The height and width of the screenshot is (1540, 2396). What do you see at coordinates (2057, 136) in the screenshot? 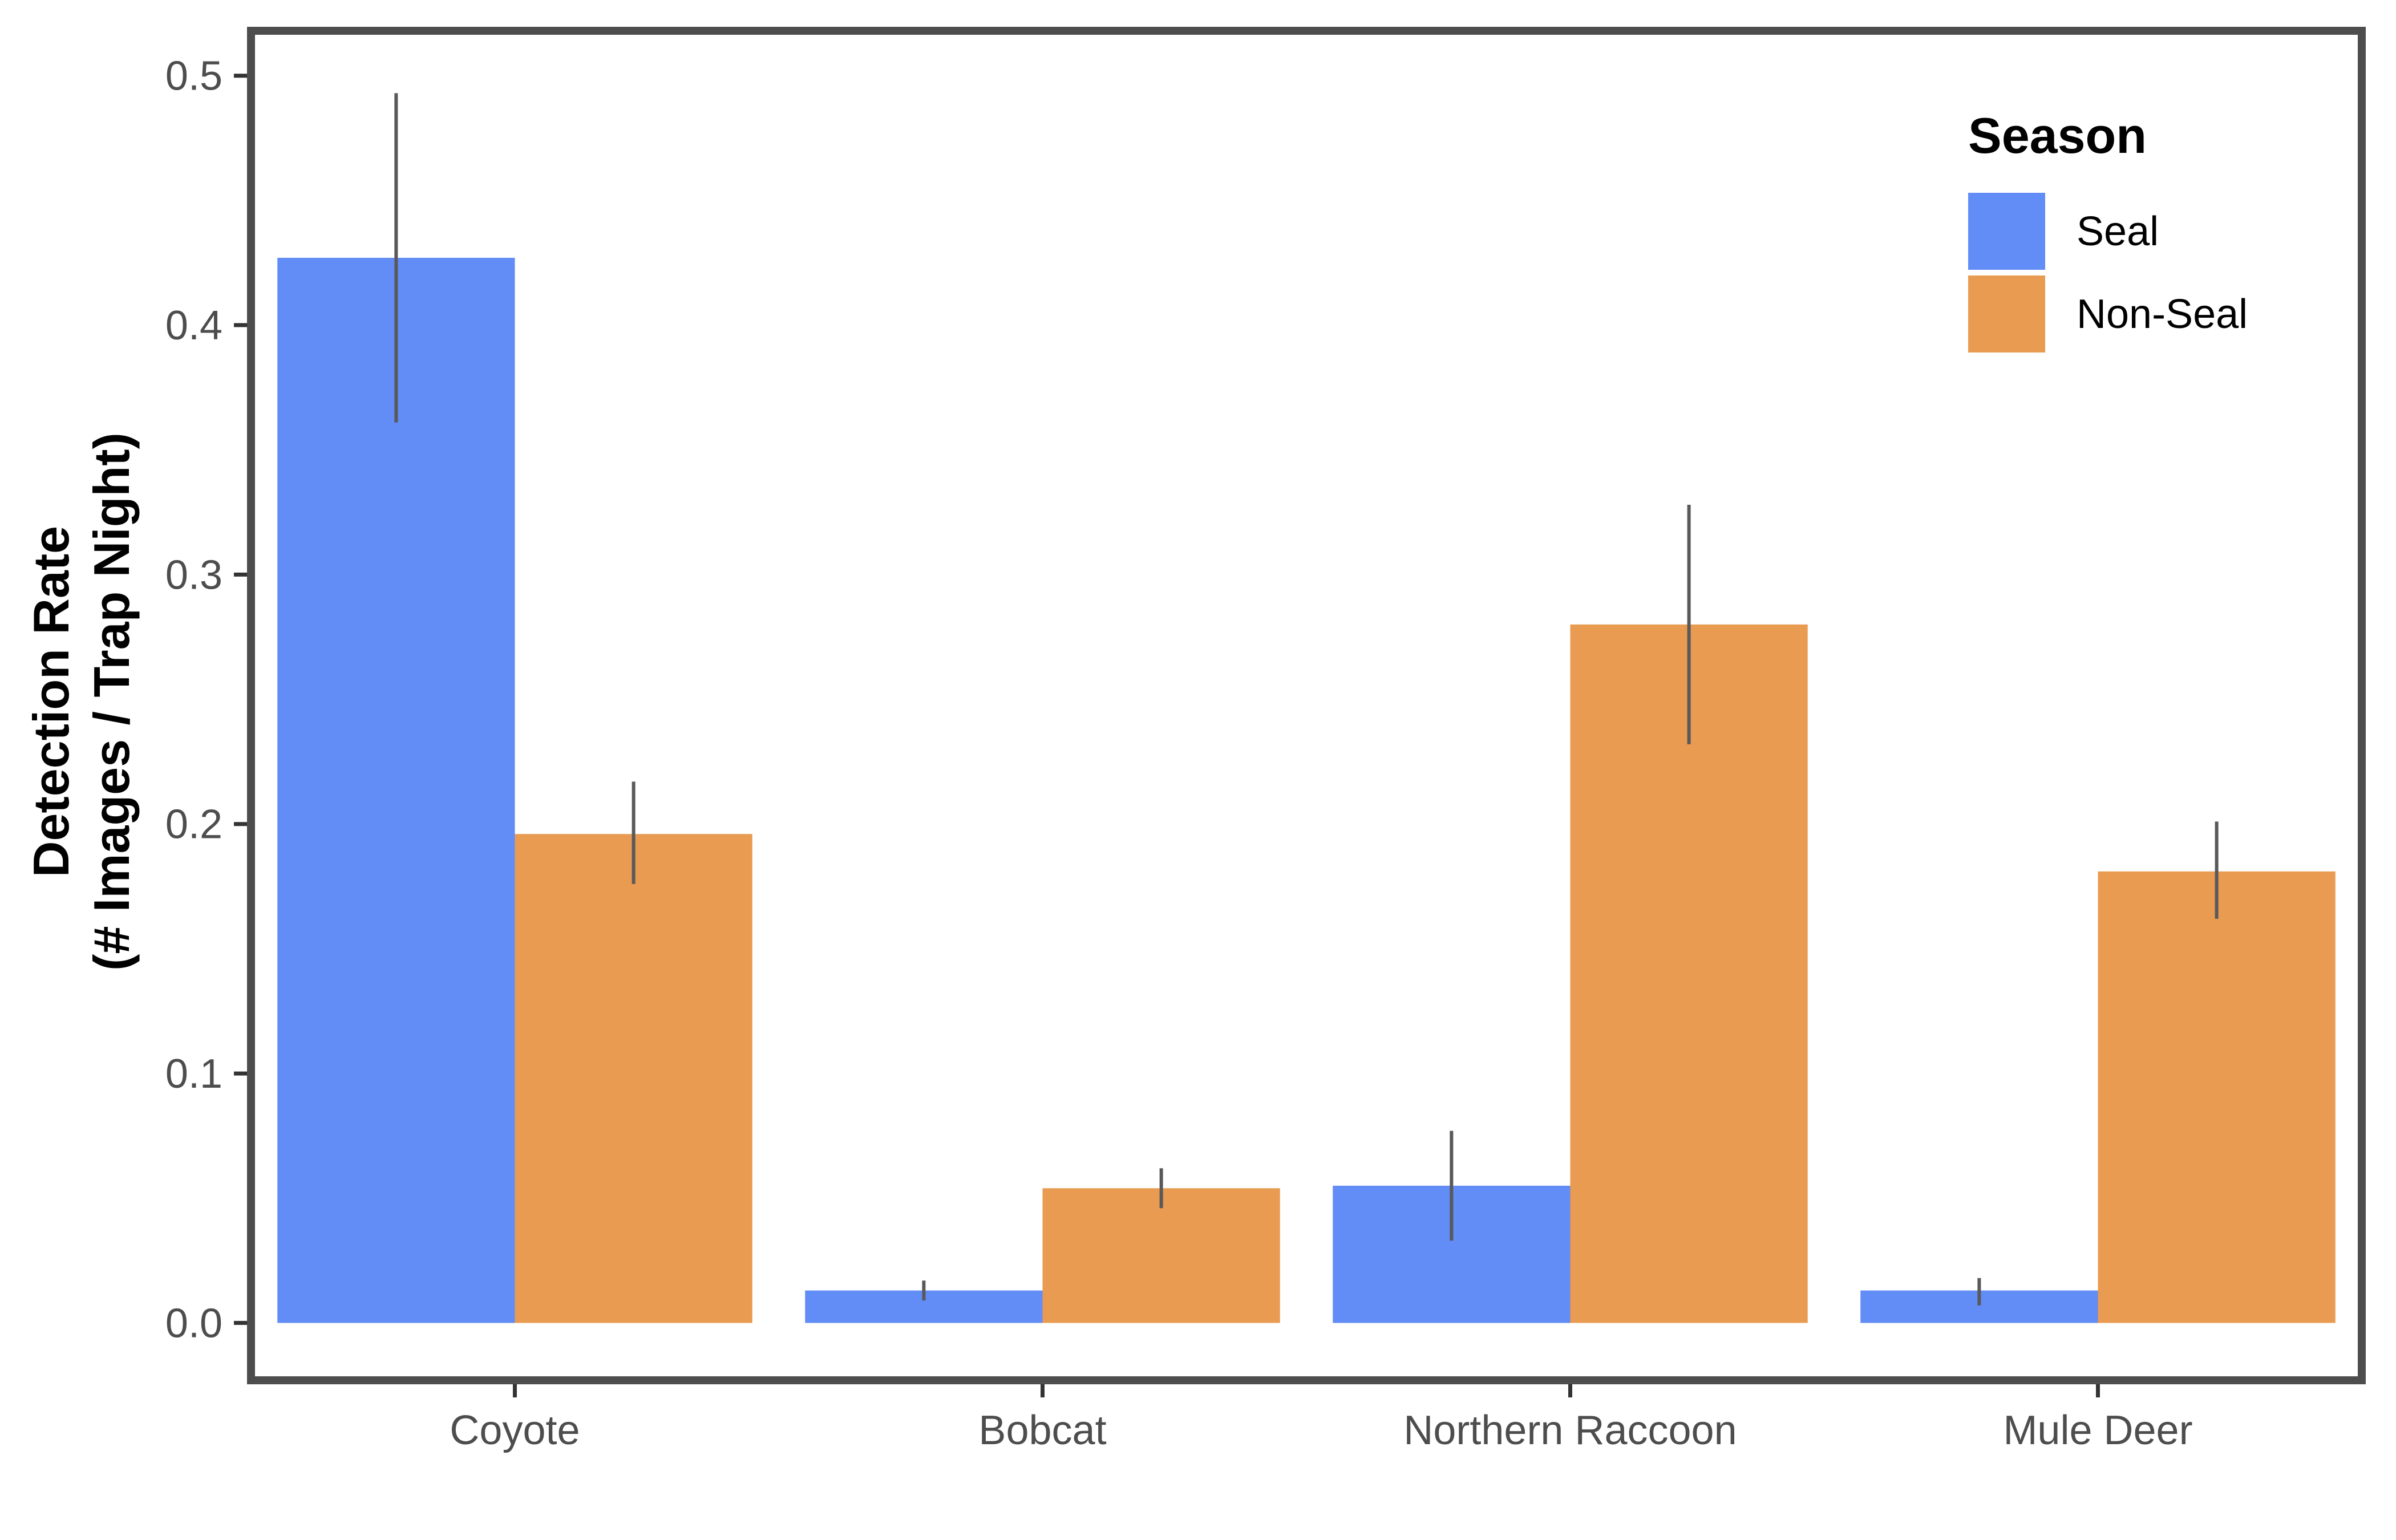
I see `legend-title: Season` at bounding box center [2057, 136].